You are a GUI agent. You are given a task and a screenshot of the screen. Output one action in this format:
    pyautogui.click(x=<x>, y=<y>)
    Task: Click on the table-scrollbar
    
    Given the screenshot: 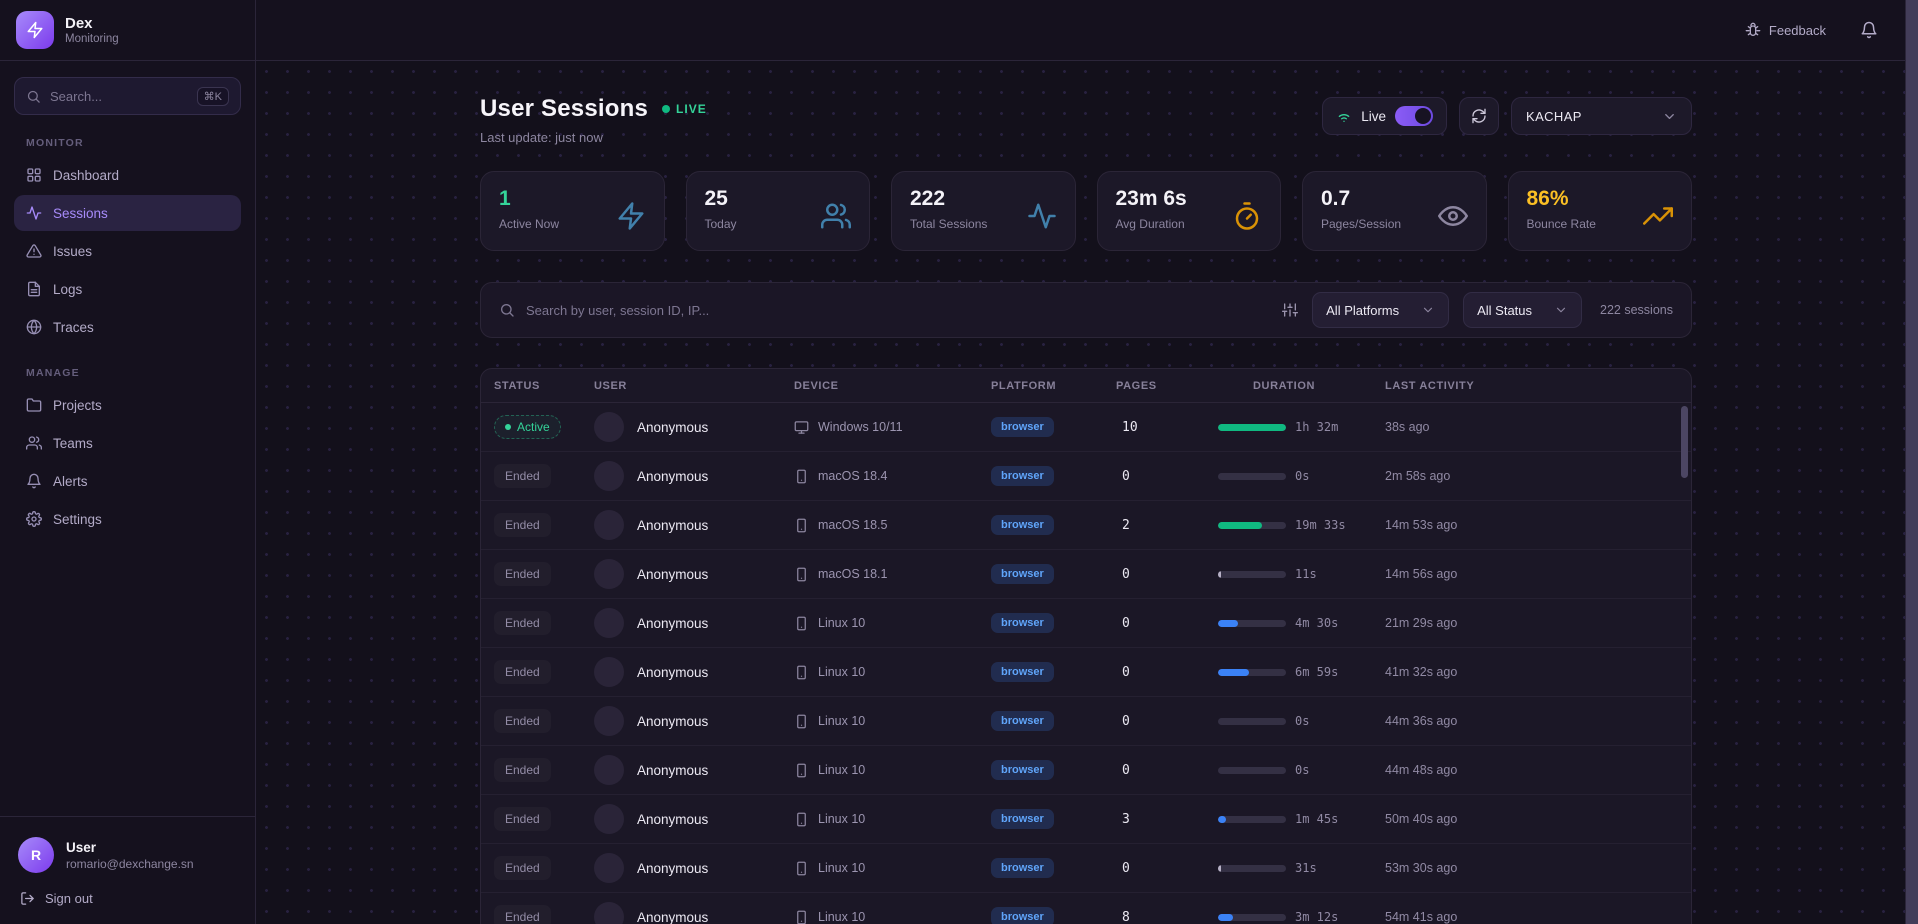 What is the action you would take?
    pyautogui.click(x=1684, y=442)
    